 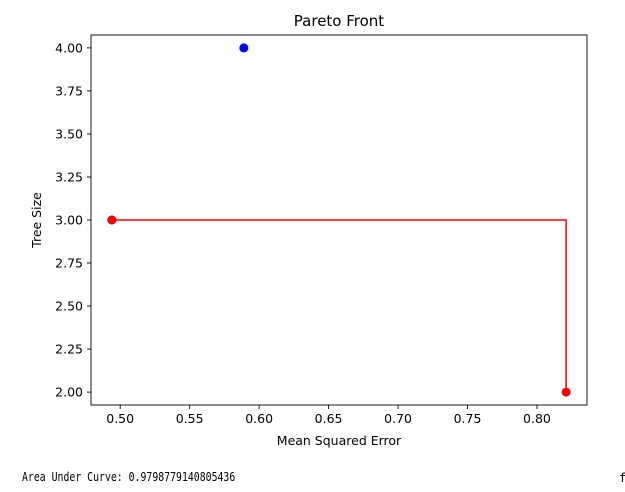 I want to click on y-tick-label: 4.00, so click(x=69, y=47).